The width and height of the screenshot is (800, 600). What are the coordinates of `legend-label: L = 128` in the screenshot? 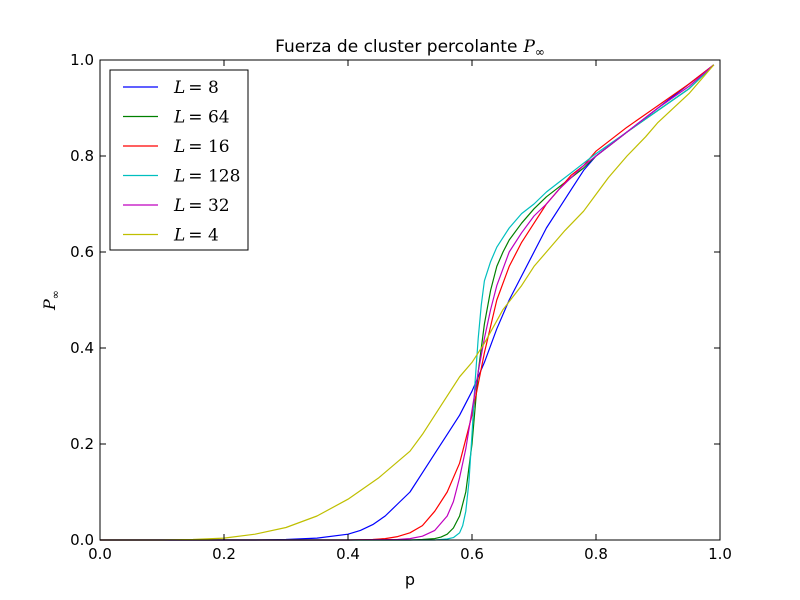 It's located at (206, 177).